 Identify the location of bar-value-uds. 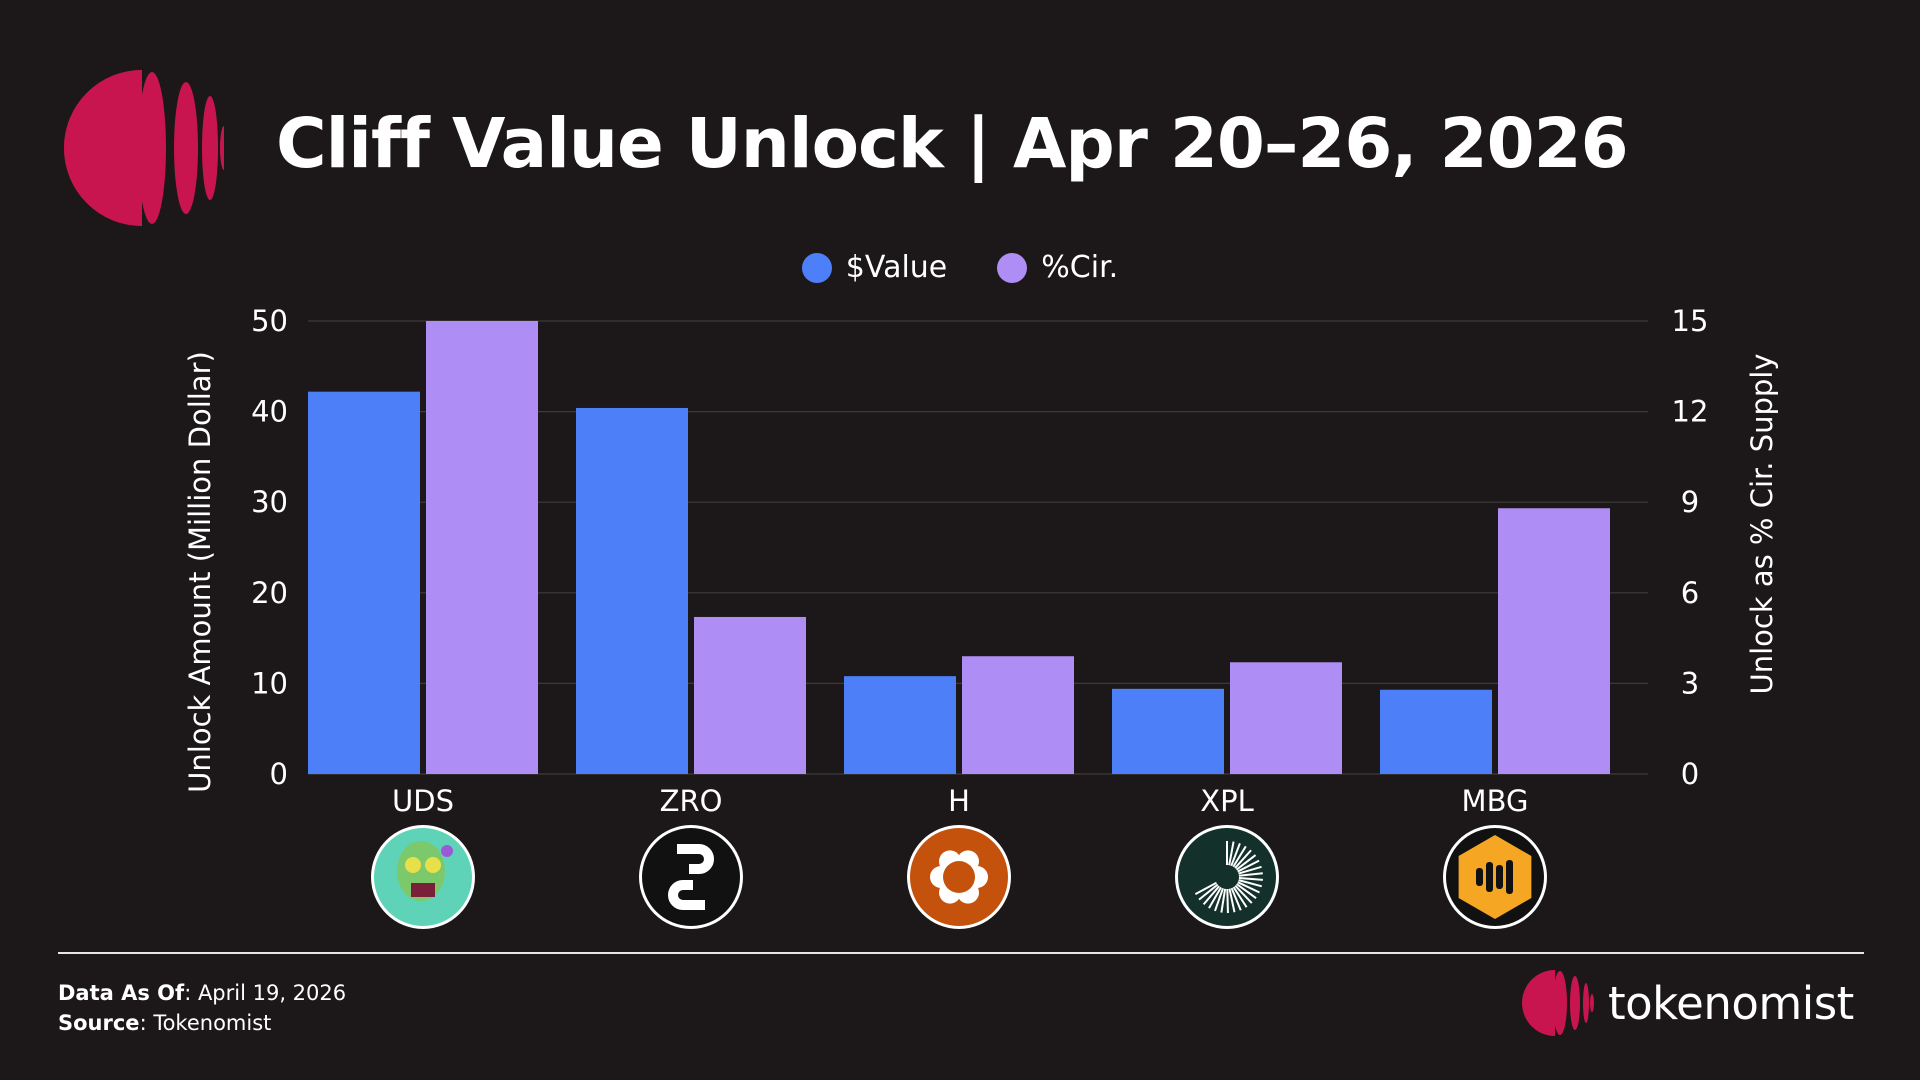
(364, 582).